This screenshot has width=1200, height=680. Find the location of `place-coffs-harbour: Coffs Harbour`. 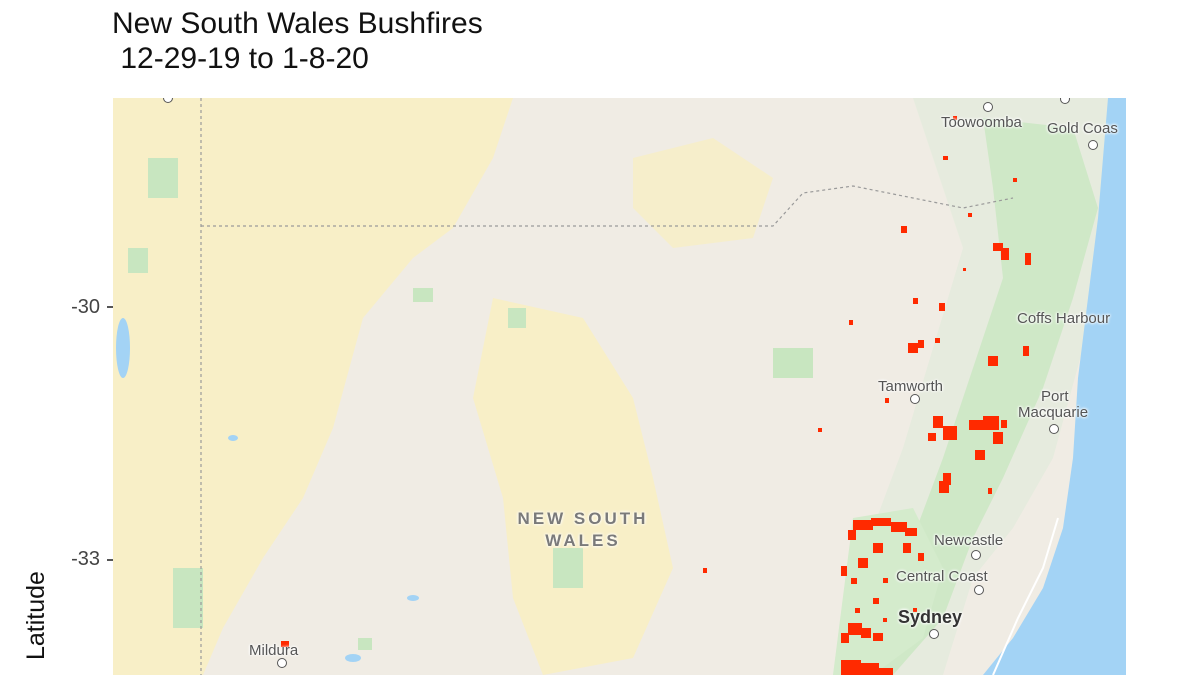

place-coffs-harbour: Coffs Harbour is located at coordinates (1064, 318).